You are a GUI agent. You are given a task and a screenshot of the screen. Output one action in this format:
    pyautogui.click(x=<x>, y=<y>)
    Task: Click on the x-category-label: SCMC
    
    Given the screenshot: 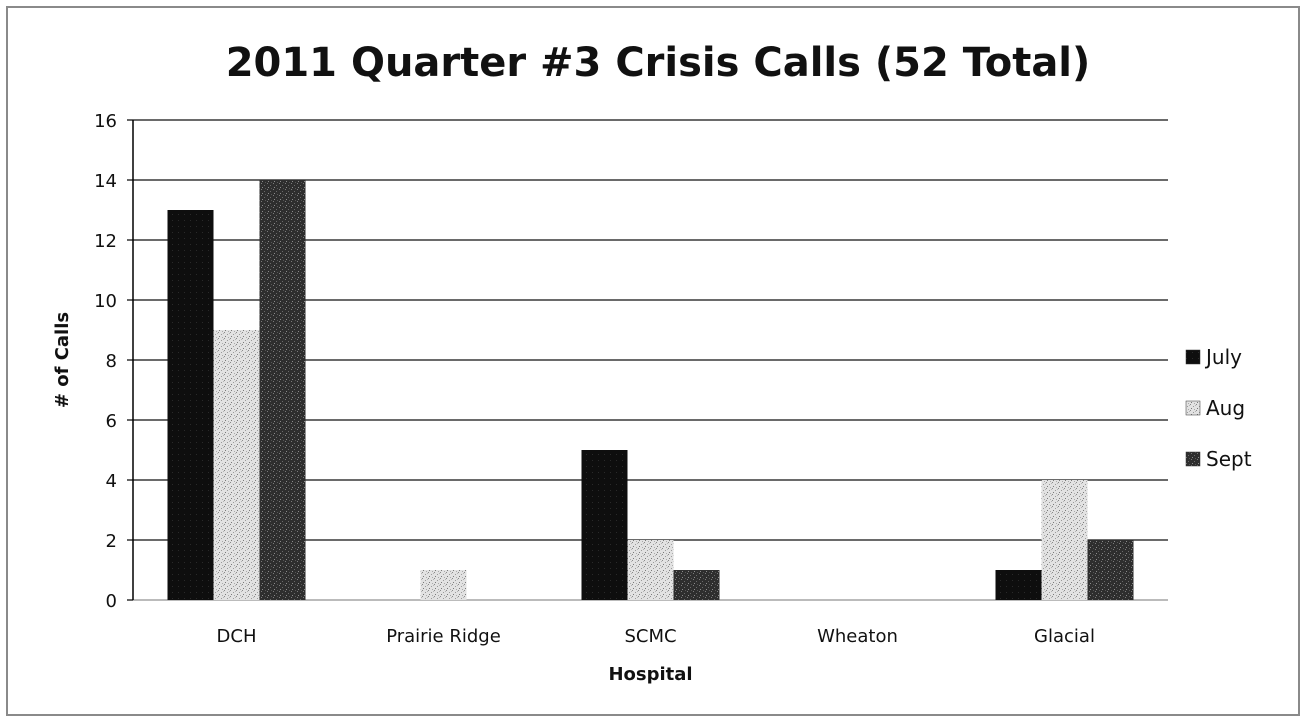 What is the action you would take?
    pyautogui.click(x=650, y=636)
    